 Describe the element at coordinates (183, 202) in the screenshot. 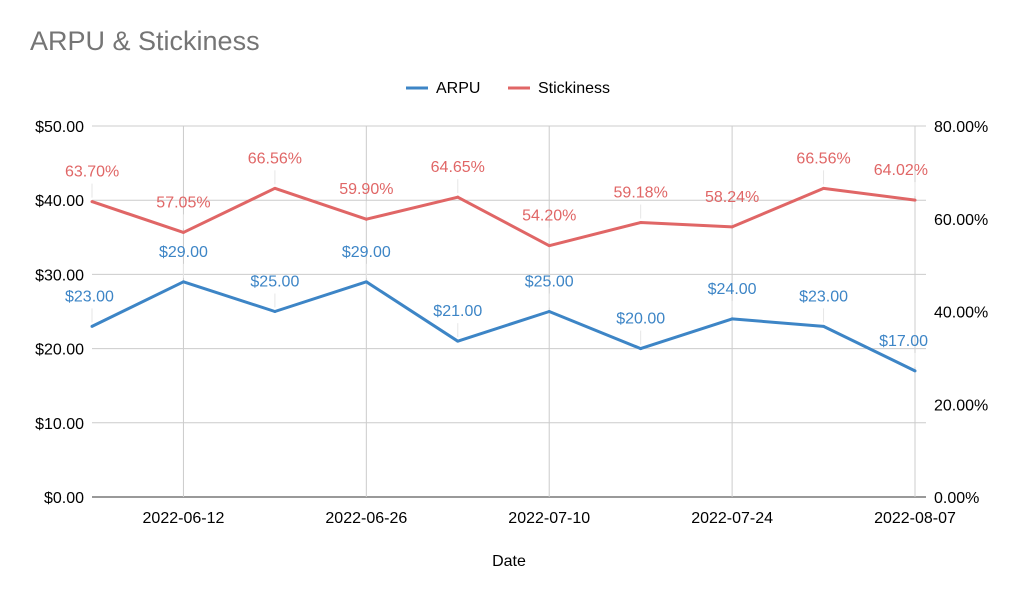

I see `data-label: 57.05%` at that location.